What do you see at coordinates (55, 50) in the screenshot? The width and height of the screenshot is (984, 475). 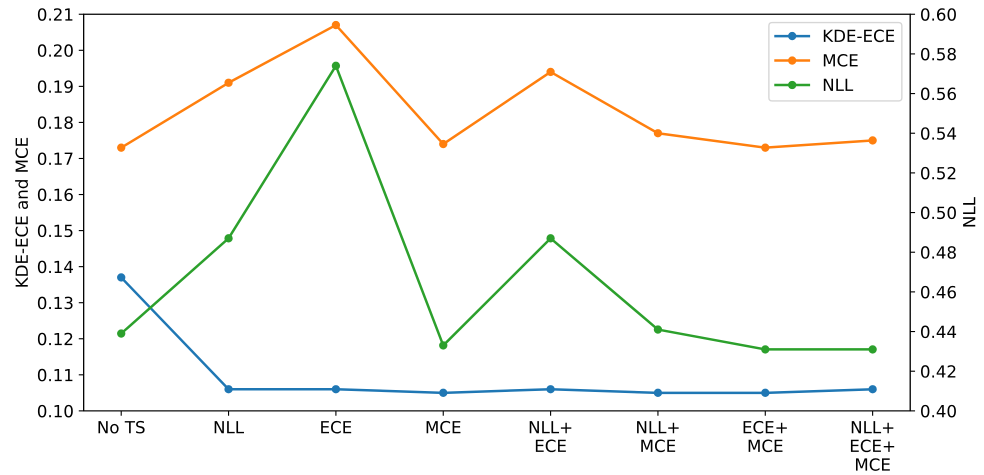 I see `y-tick-label: 0.20` at bounding box center [55, 50].